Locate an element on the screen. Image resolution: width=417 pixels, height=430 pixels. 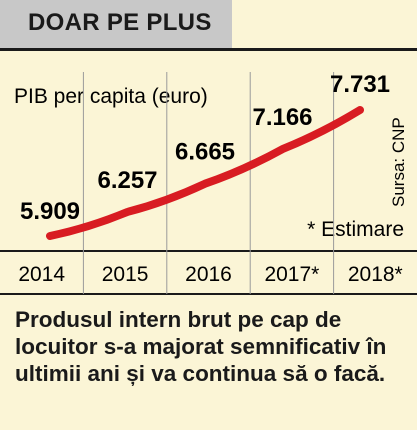
header: DOAR PE PLUS is located at coordinates (208, 26).